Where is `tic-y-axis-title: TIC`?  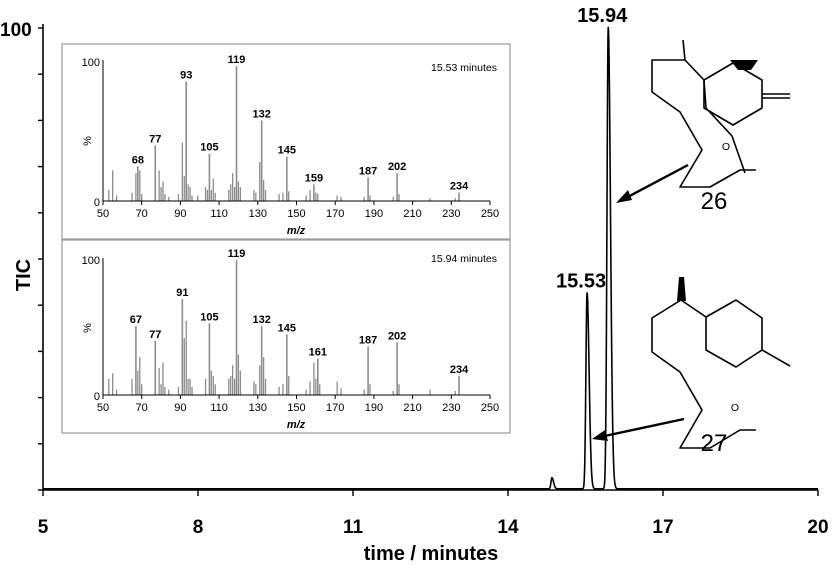
tic-y-axis-title: TIC is located at coordinates (24, 275).